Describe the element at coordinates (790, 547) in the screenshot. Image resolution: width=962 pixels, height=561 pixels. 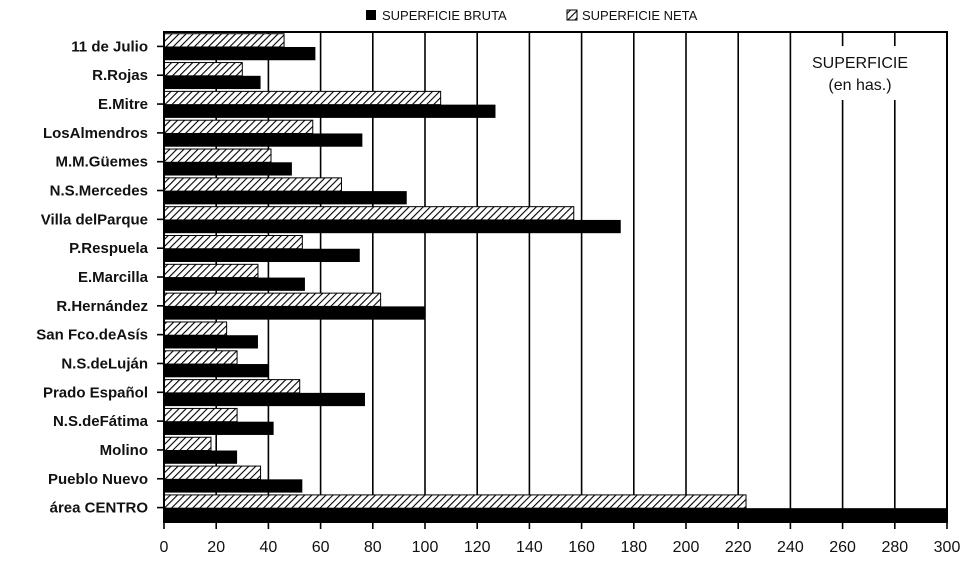
I see `x-tick-label: 240` at that location.